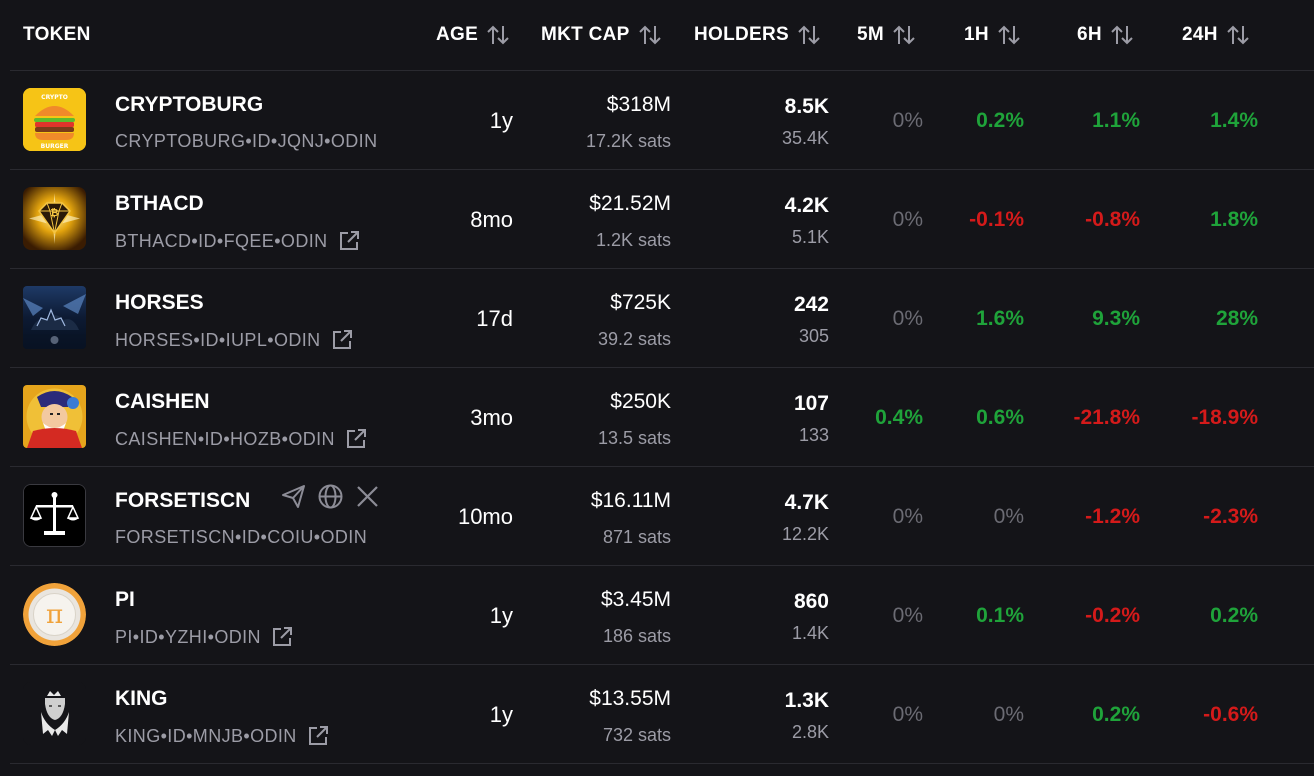 This screenshot has height=776, width=1314. Describe the element at coordinates (870, 34) in the screenshot. I see `col-5m-label: 5M` at that location.